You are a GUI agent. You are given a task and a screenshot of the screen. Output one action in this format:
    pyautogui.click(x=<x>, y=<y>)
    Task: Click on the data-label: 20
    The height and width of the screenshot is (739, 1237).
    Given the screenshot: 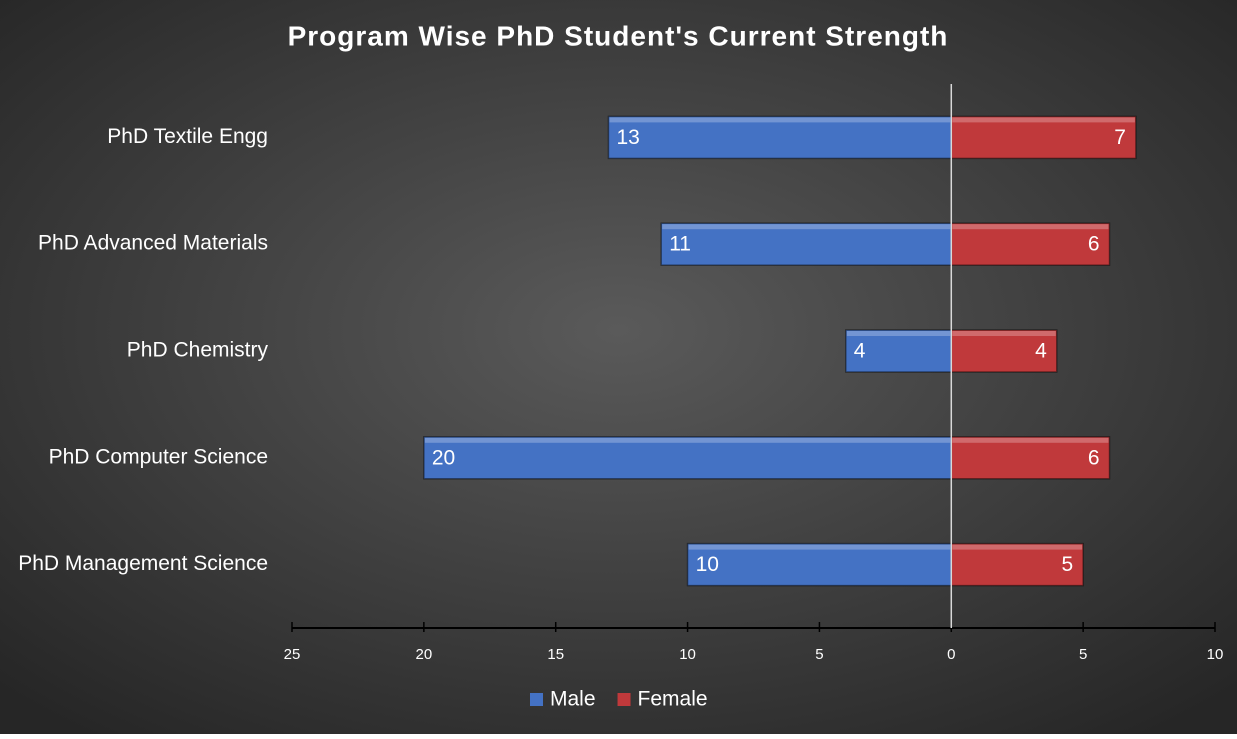 What is the action you would take?
    pyautogui.click(x=443, y=457)
    